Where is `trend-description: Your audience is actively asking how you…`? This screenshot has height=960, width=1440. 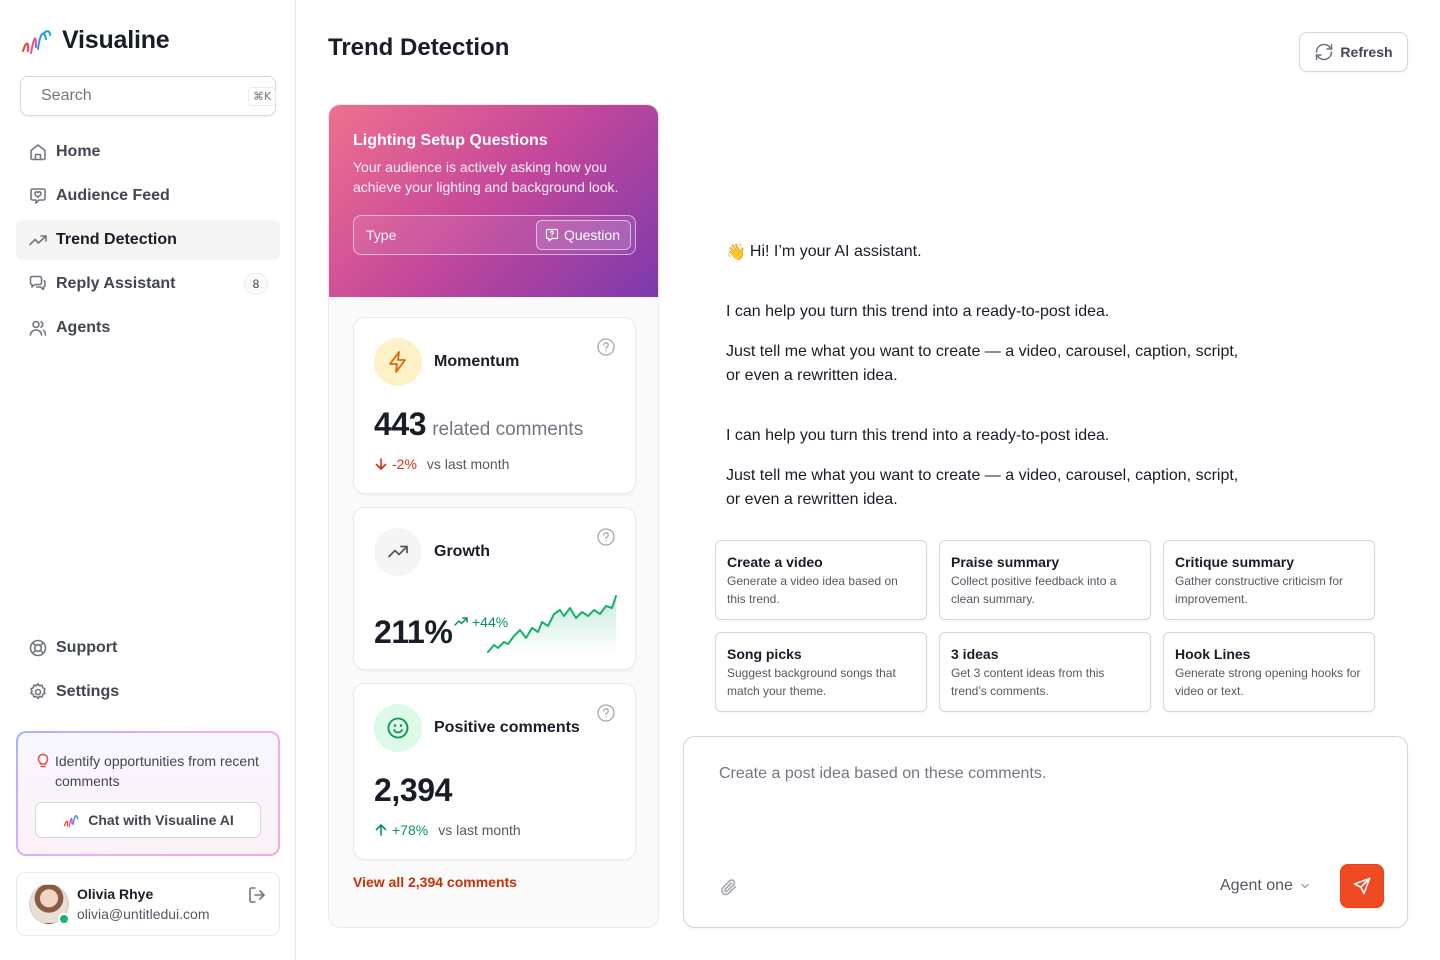
trend-description: Your audience is actively asking how you… is located at coordinates (486, 177).